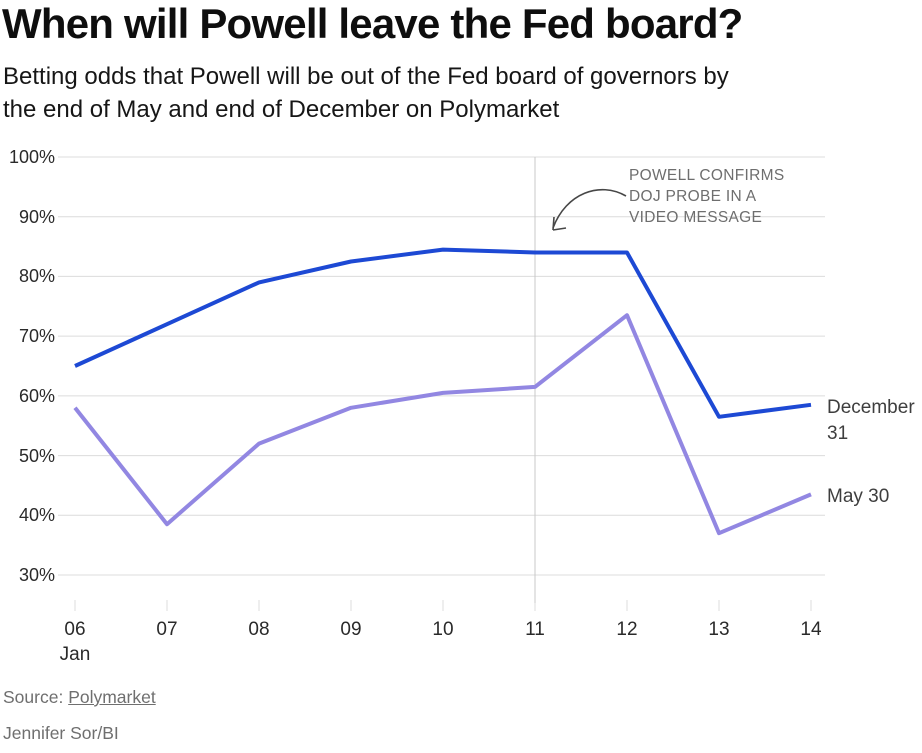 This screenshot has width=922, height=753. What do you see at coordinates (36, 395) in the screenshot?
I see `y-axis-label: 60%` at bounding box center [36, 395].